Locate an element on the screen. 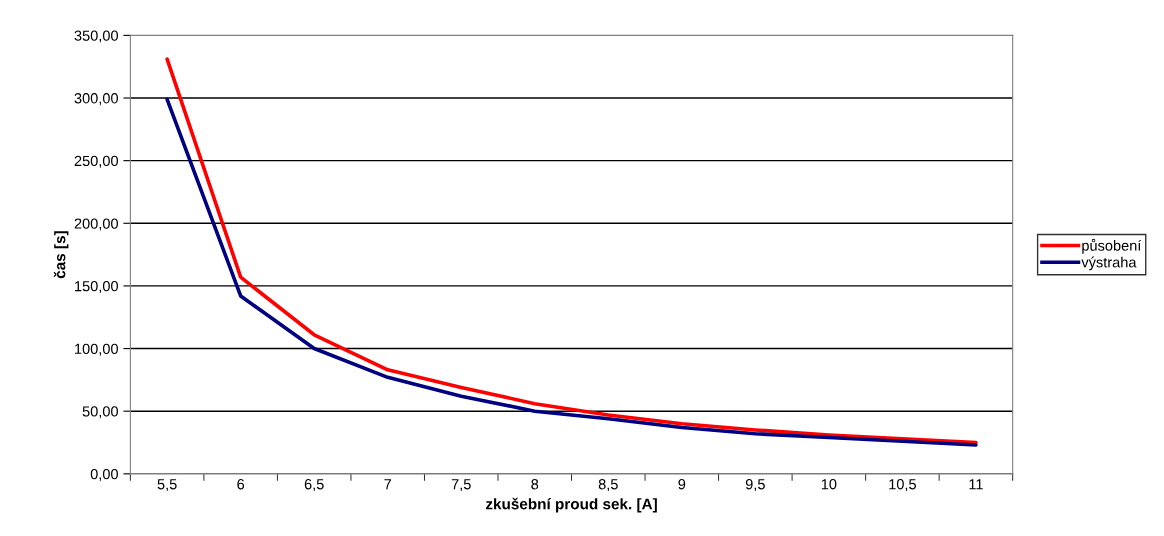 This screenshot has width=1164, height=536. x-tick-label: 5,5 is located at coordinates (167, 485).